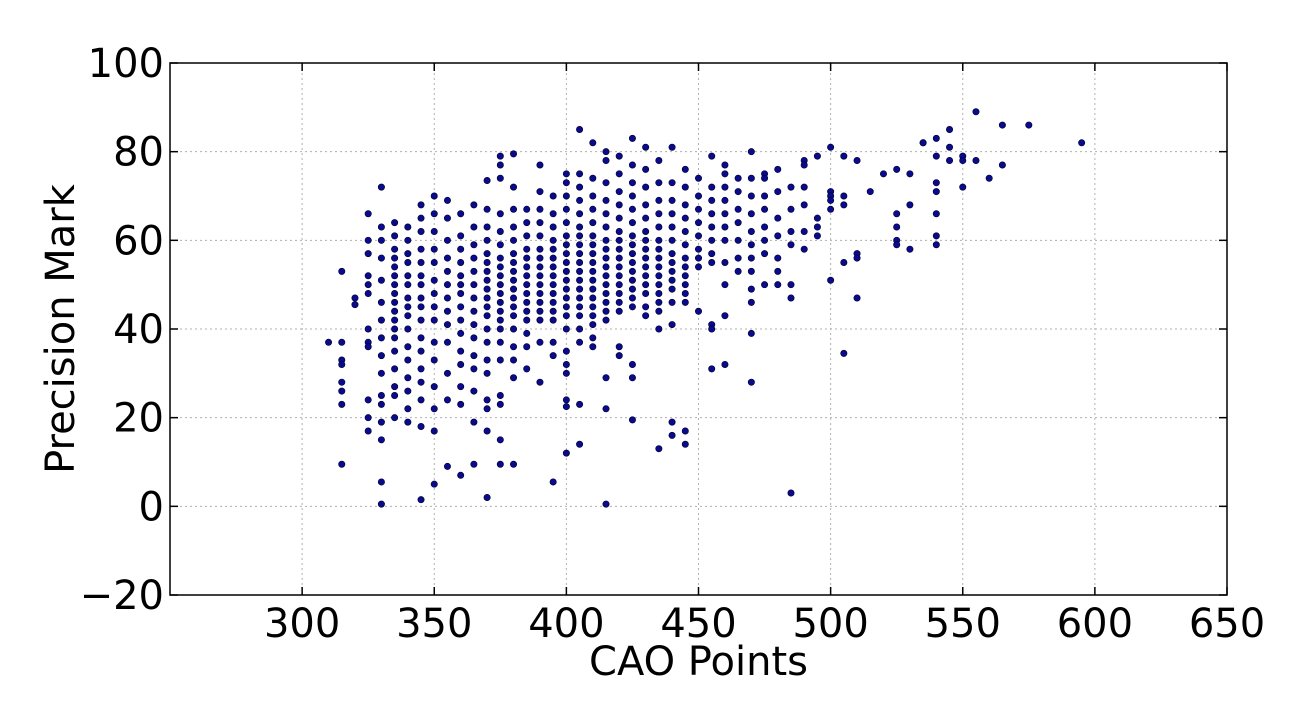 The image size is (1305, 725). Describe the element at coordinates (698, 662) in the screenshot. I see `x-axis-label: CAO Points` at that location.